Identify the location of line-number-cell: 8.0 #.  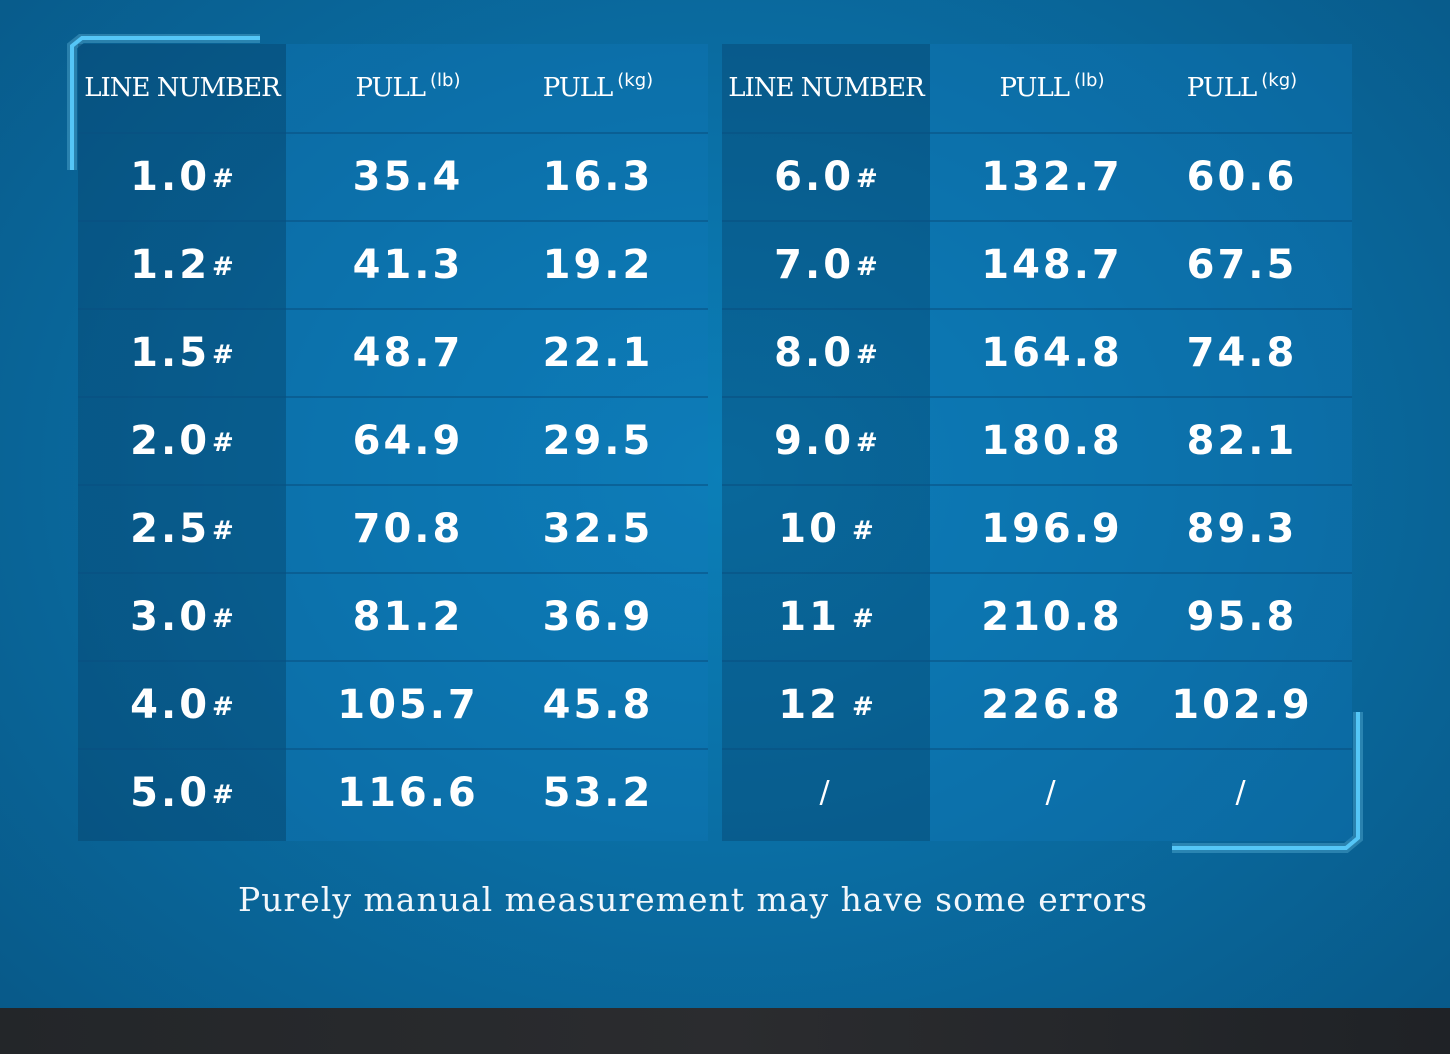
(826, 352).